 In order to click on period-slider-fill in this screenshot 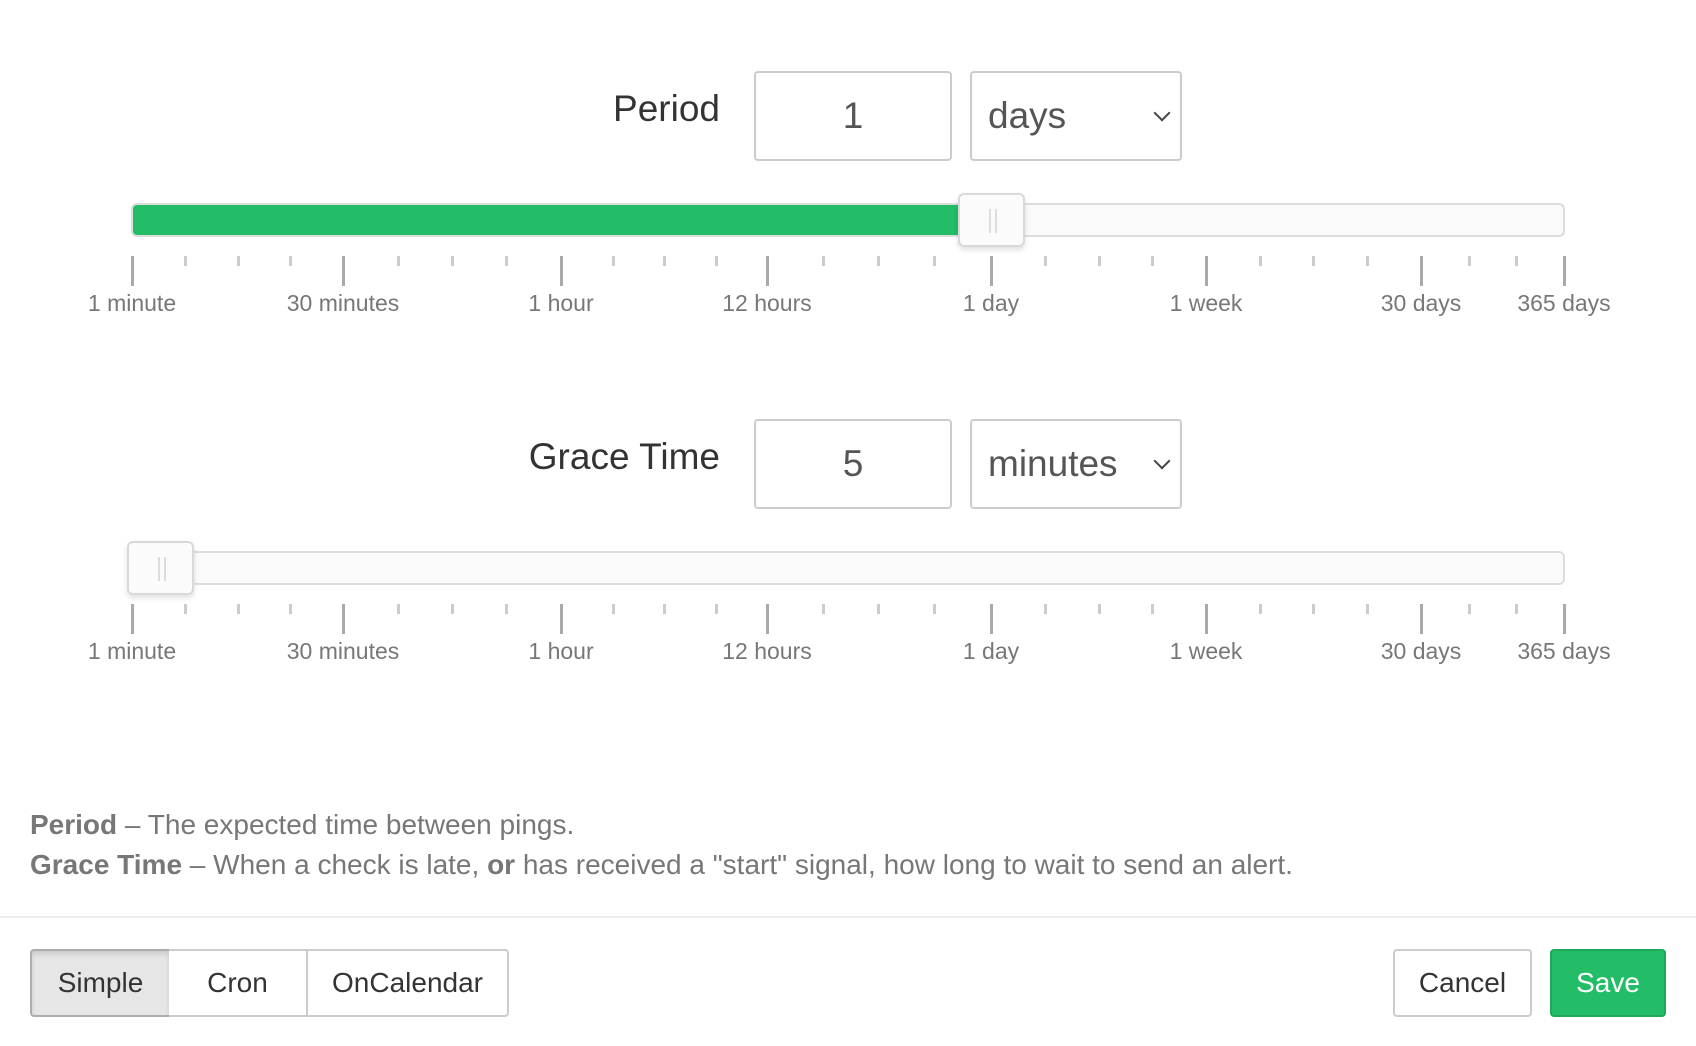, I will do `click(555, 220)`.